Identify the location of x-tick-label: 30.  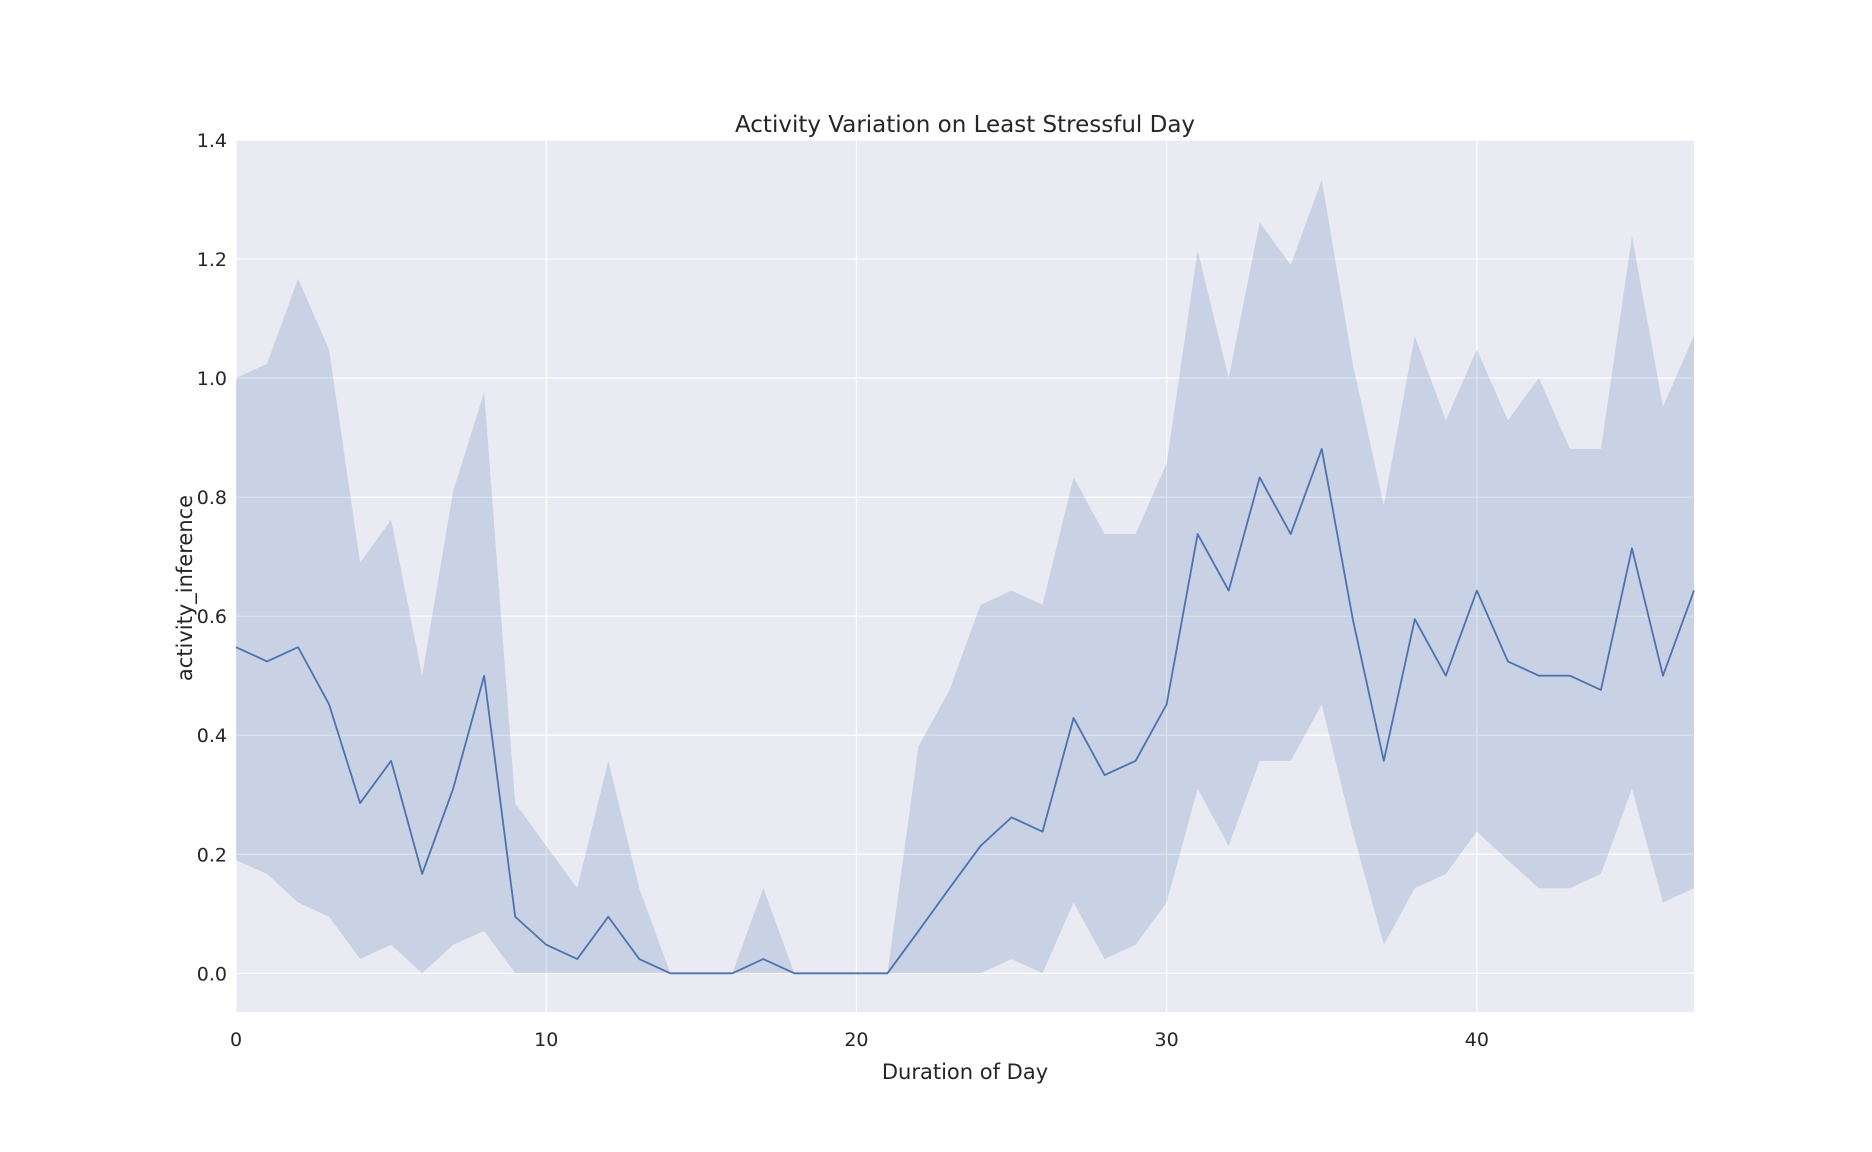
(1167, 1040).